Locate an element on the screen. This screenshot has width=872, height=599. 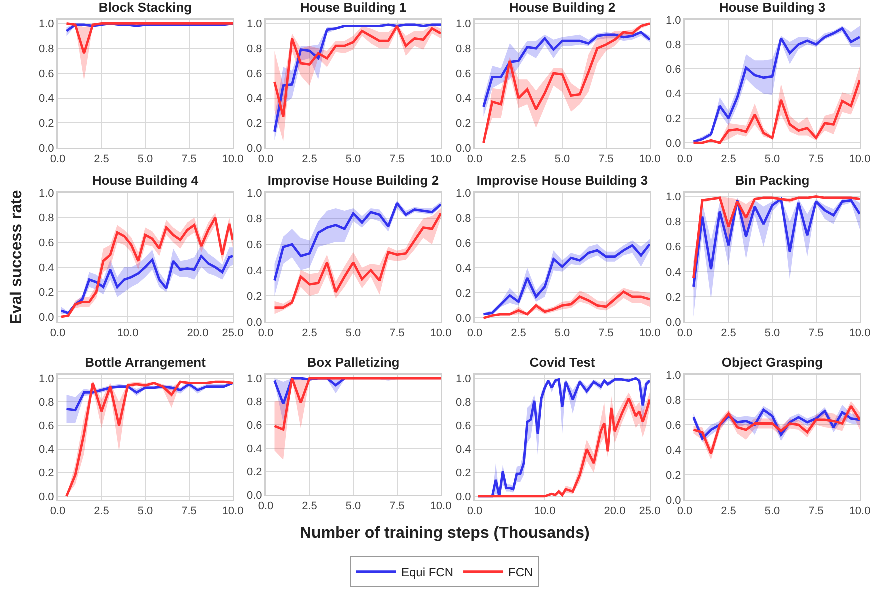
chart-title: Bottle Arrangement is located at coordinates (146, 362).